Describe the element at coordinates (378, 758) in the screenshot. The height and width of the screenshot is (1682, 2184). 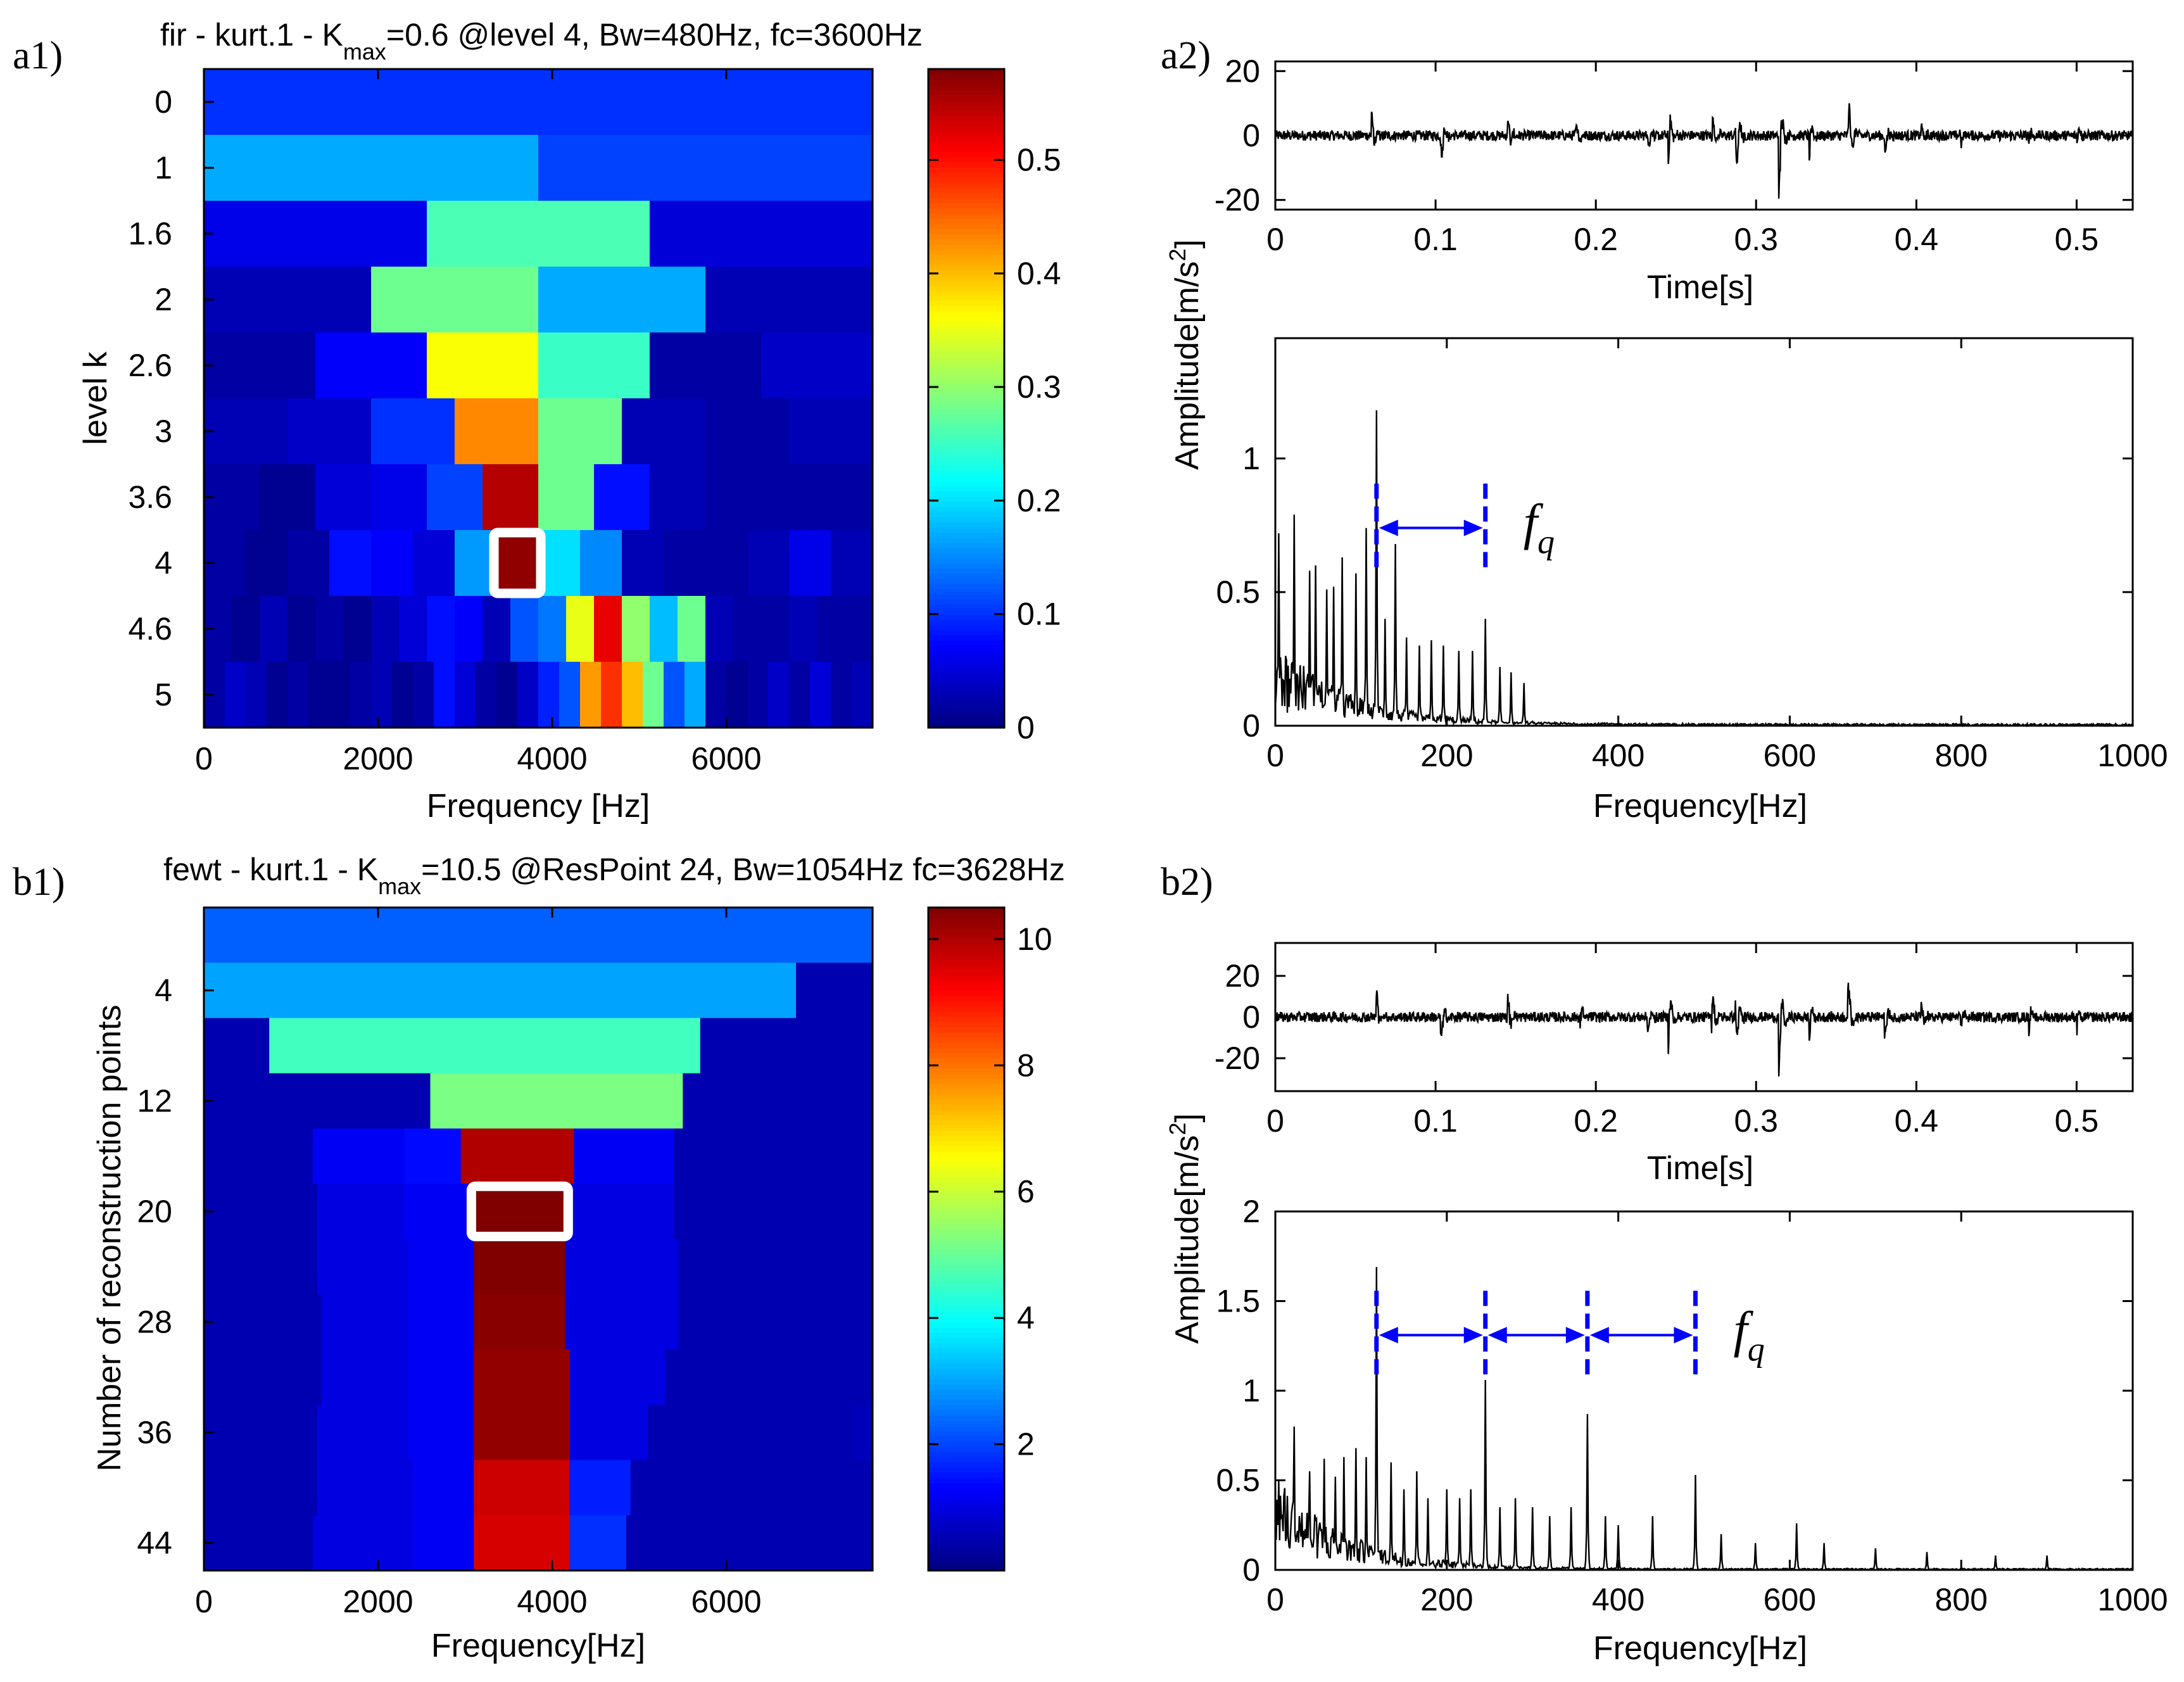
I see `x-tick-label: 2000` at that location.